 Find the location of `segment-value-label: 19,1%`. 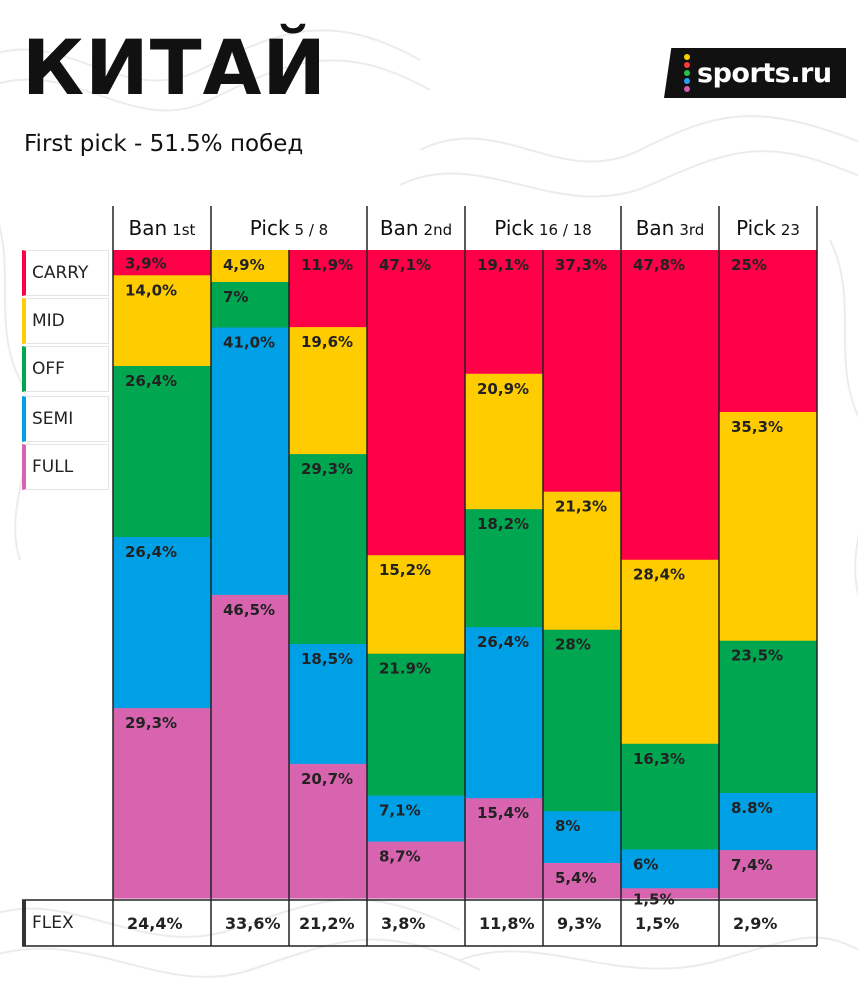

segment-value-label: 19,1% is located at coordinates (503, 265).